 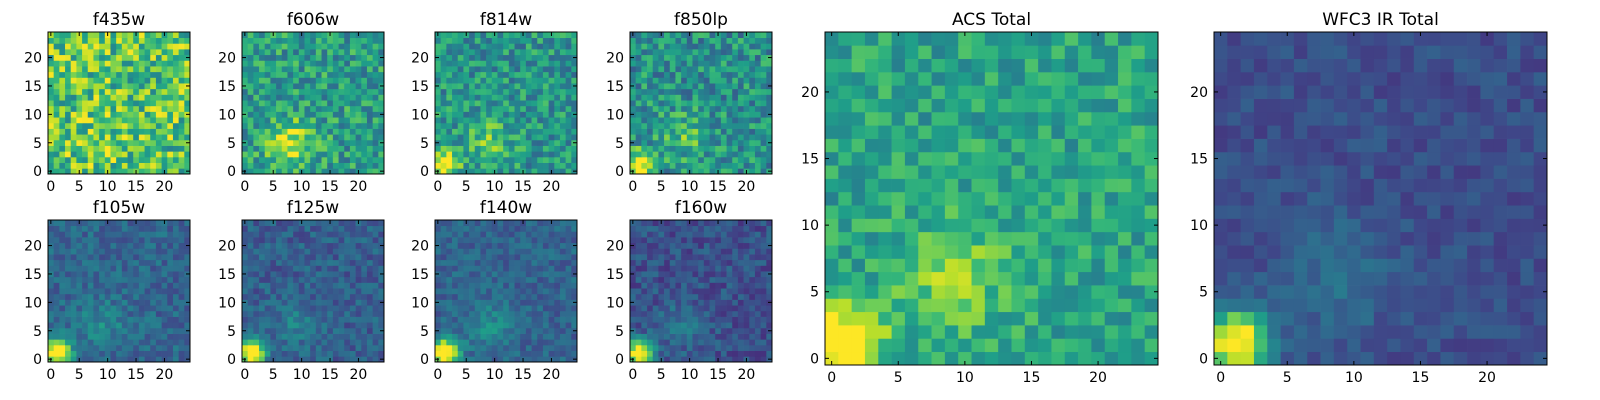 I want to click on axes-frame, so click(x=506, y=103).